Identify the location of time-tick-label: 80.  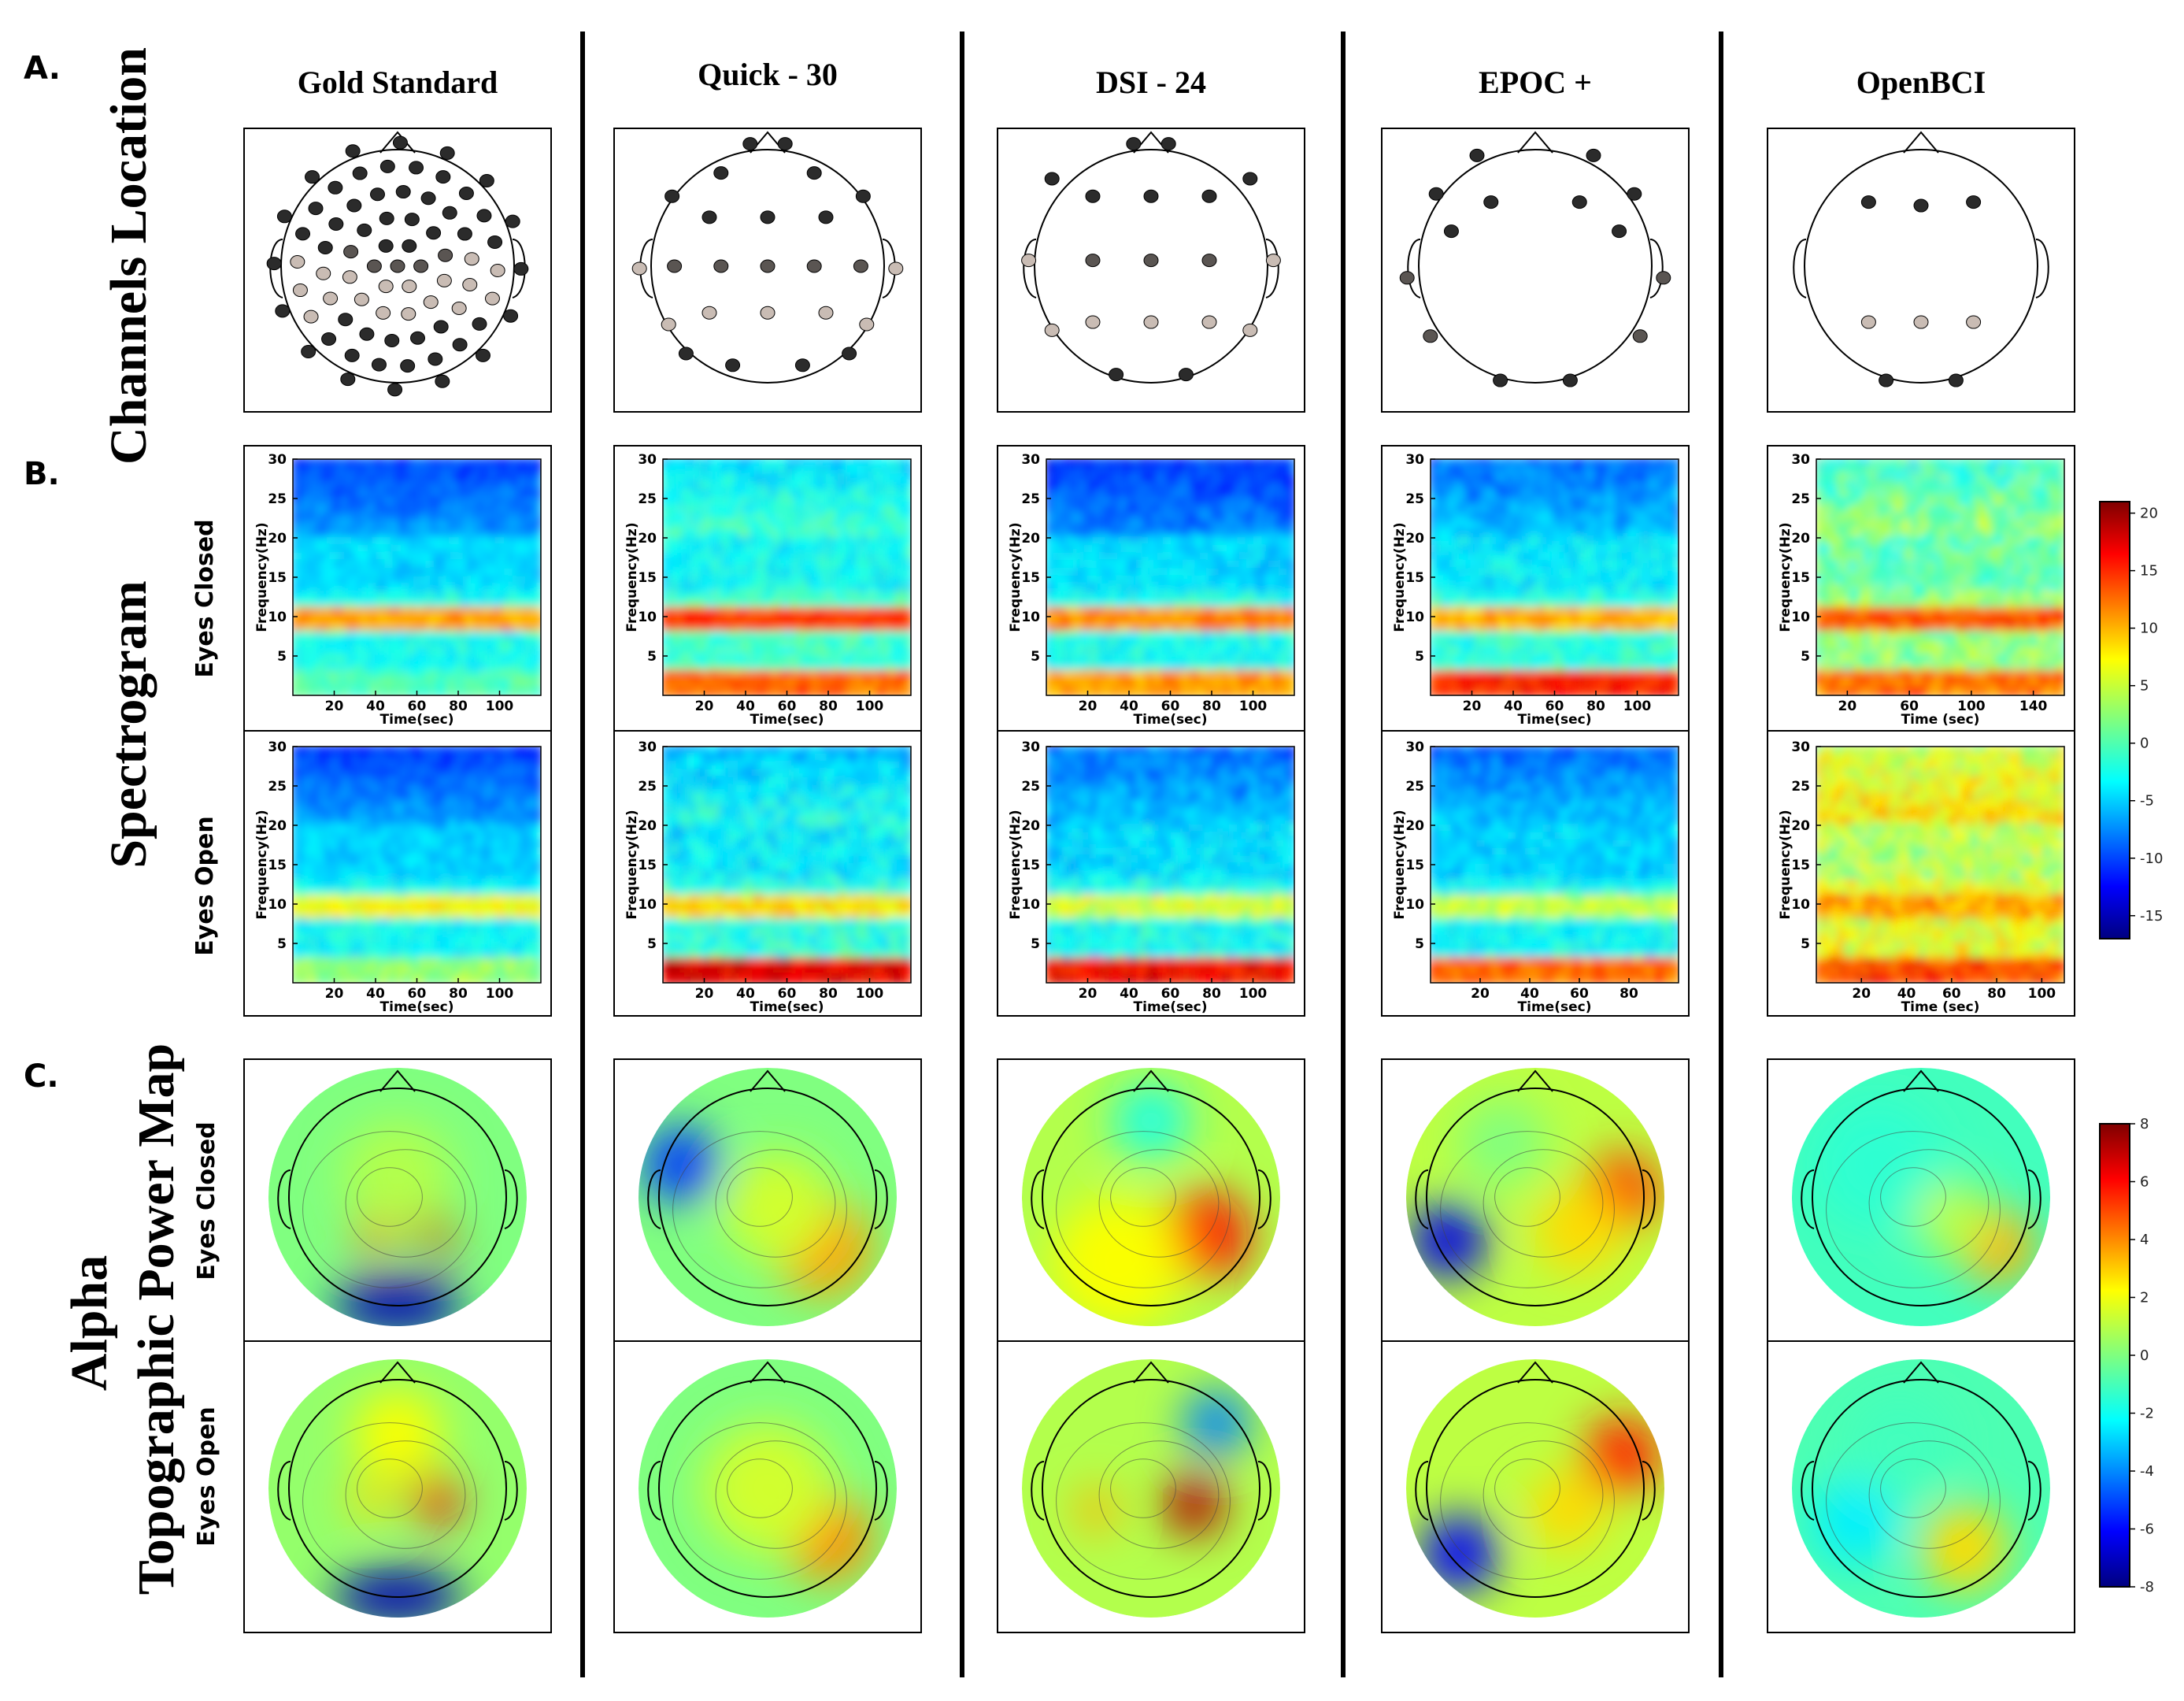
(1628, 994).